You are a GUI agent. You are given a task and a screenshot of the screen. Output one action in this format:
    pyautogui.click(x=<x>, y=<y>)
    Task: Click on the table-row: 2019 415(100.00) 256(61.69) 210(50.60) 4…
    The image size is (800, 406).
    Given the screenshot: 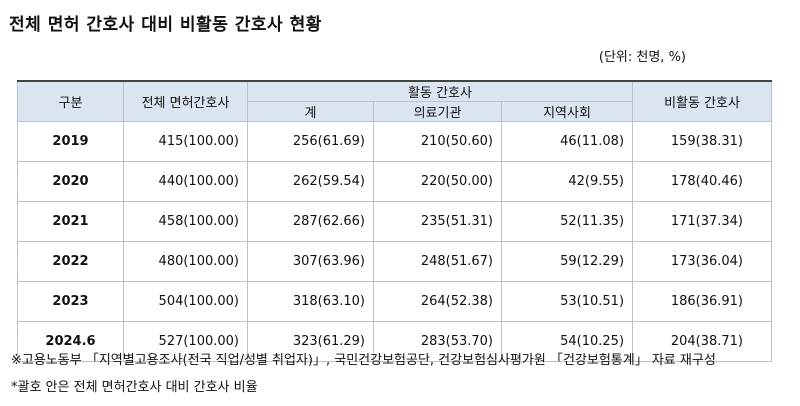 What is the action you would take?
    pyautogui.click(x=395, y=141)
    